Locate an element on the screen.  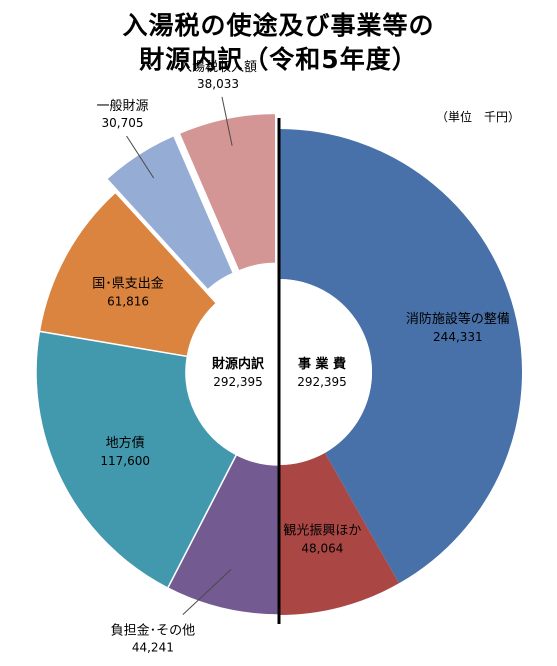
unit-note: （単位 千円） is located at coordinates (478, 117).